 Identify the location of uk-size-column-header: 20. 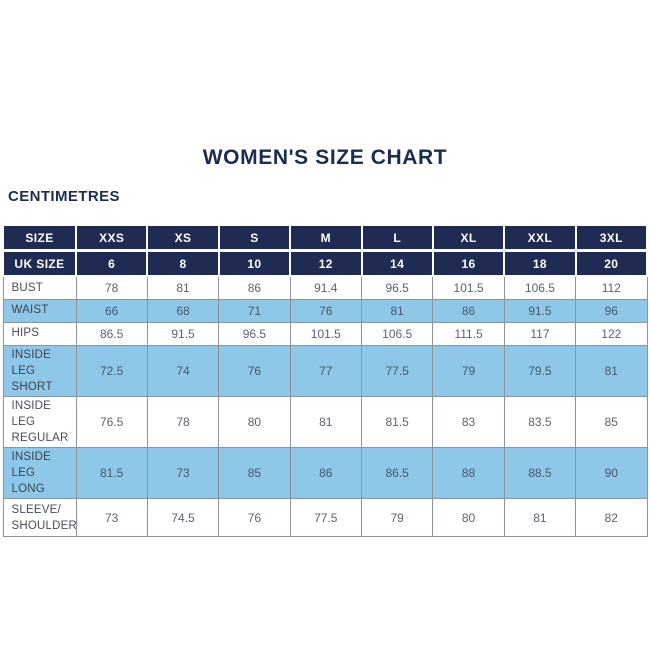
(611, 263).